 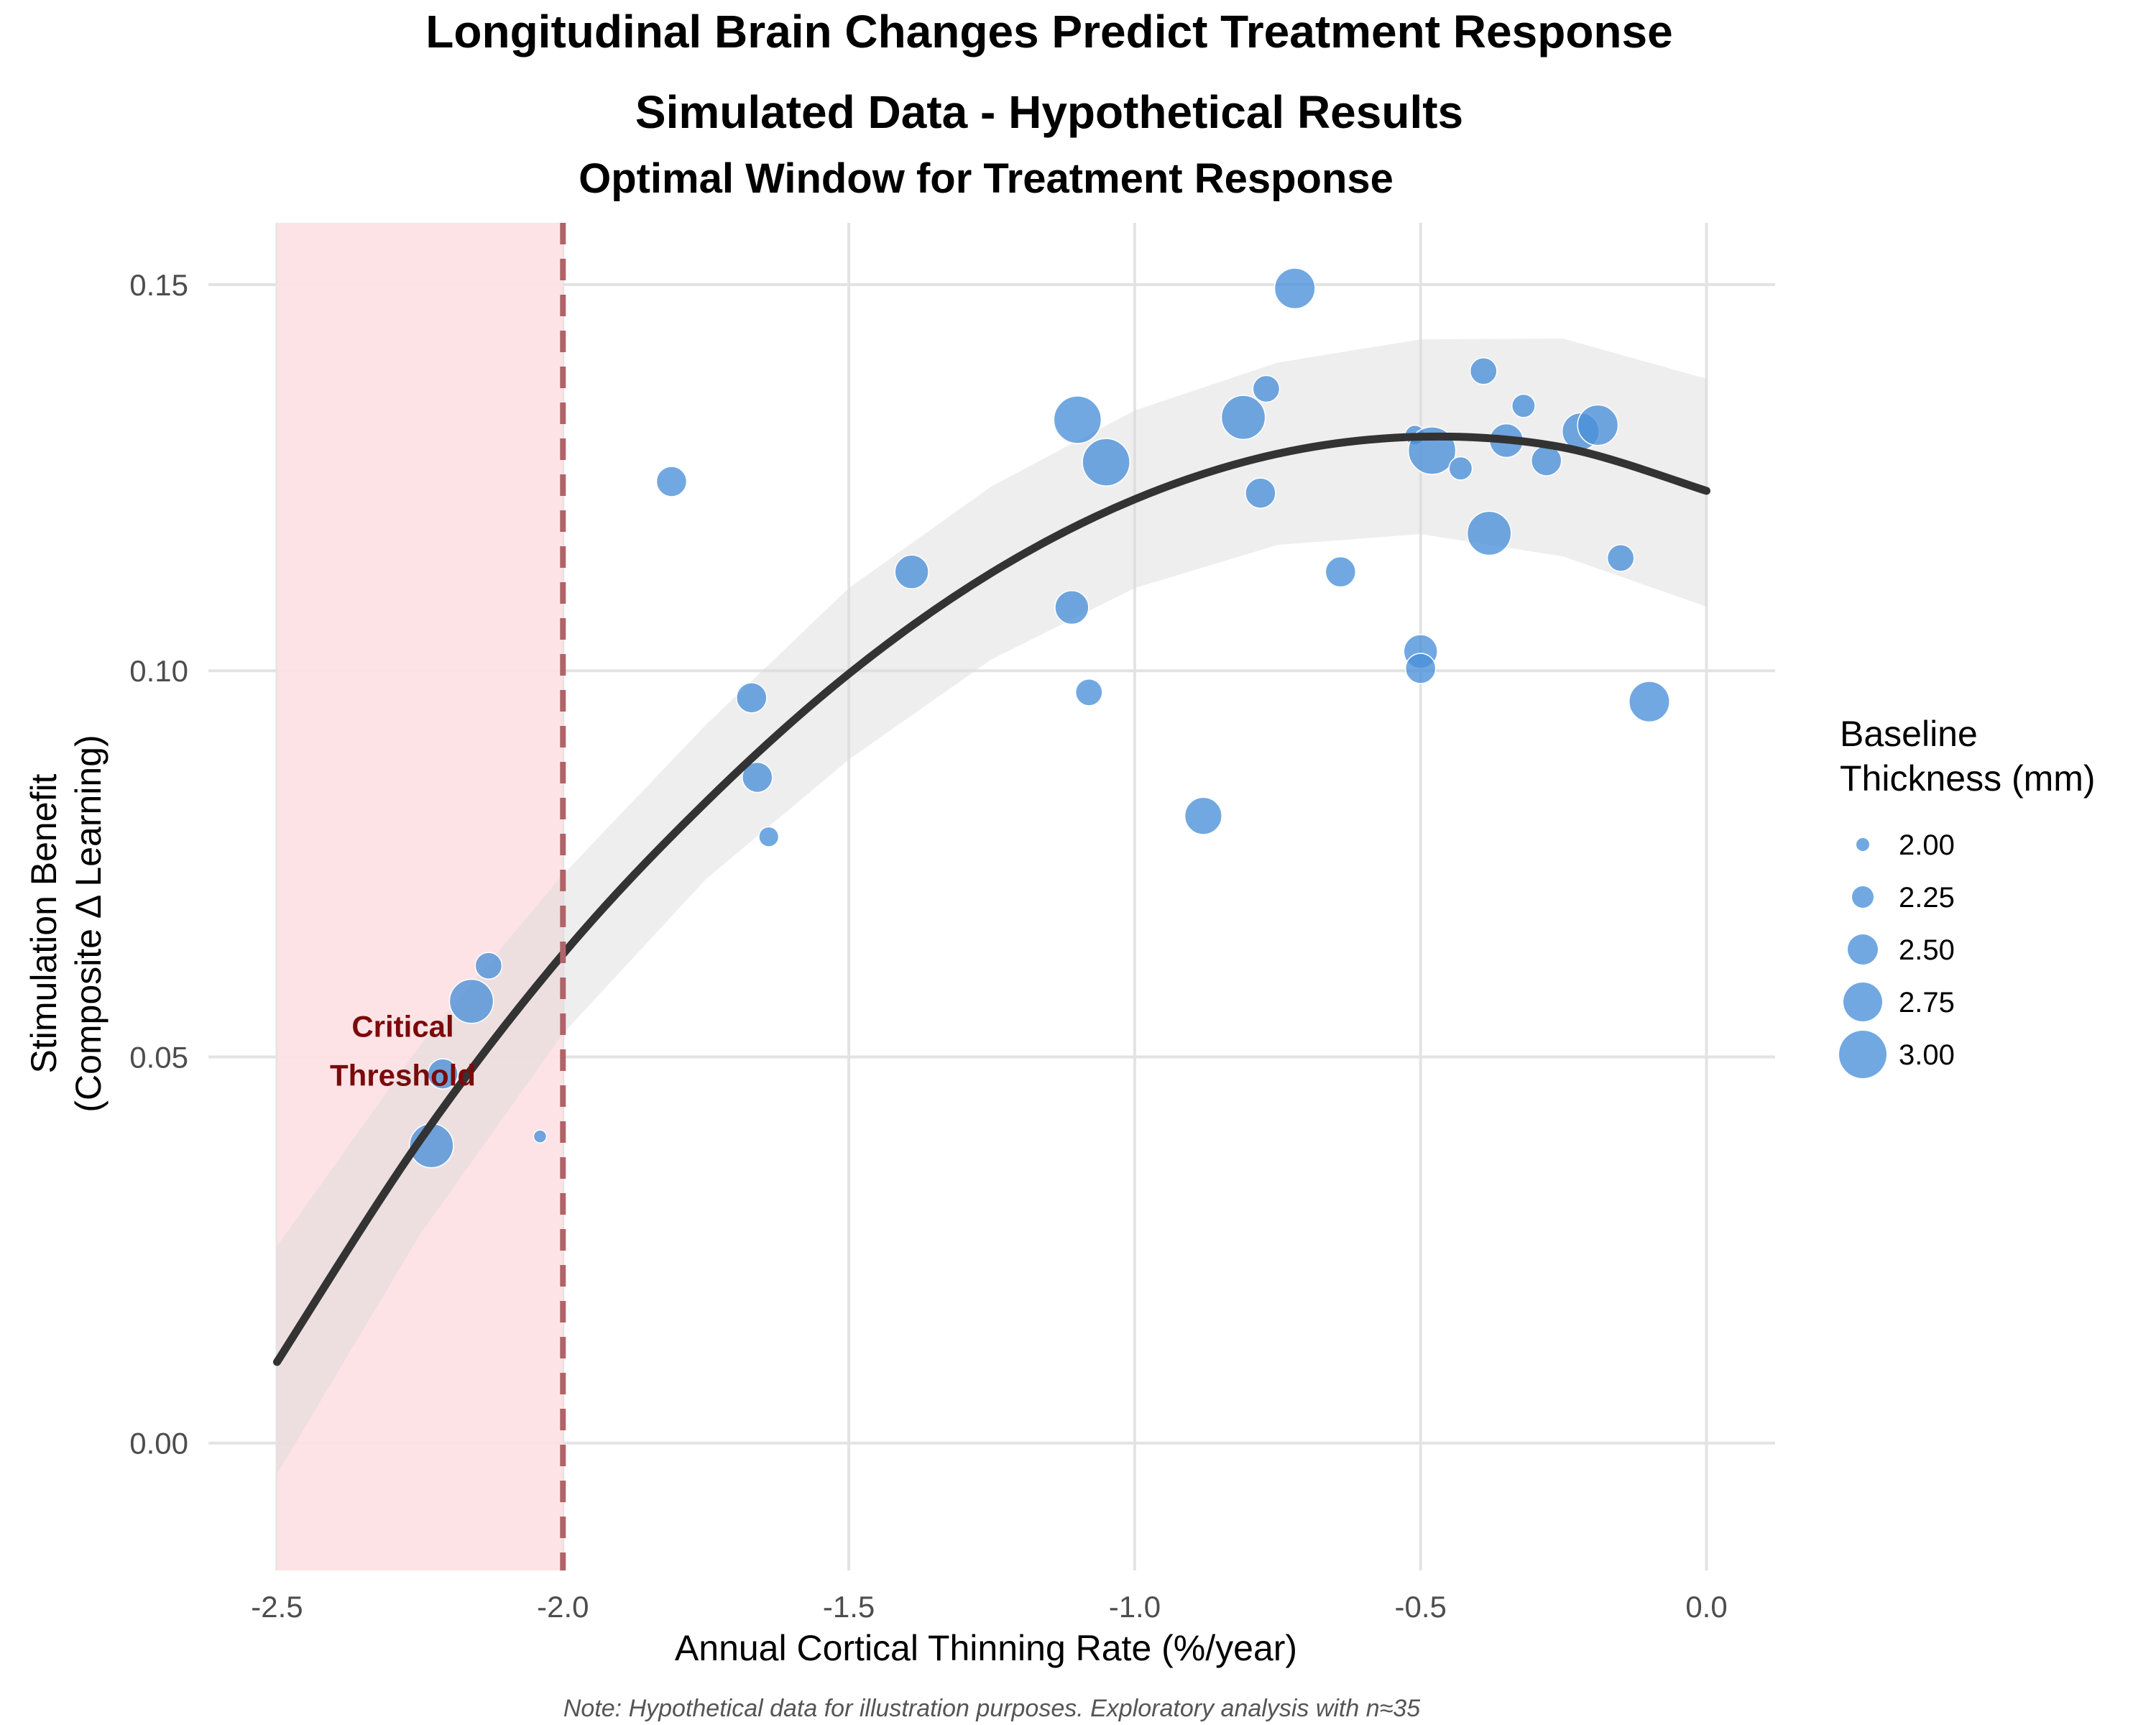 What do you see at coordinates (563, 1607) in the screenshot?
I see `x-tick-label: -2.0` at bounding box center [563, 1607].